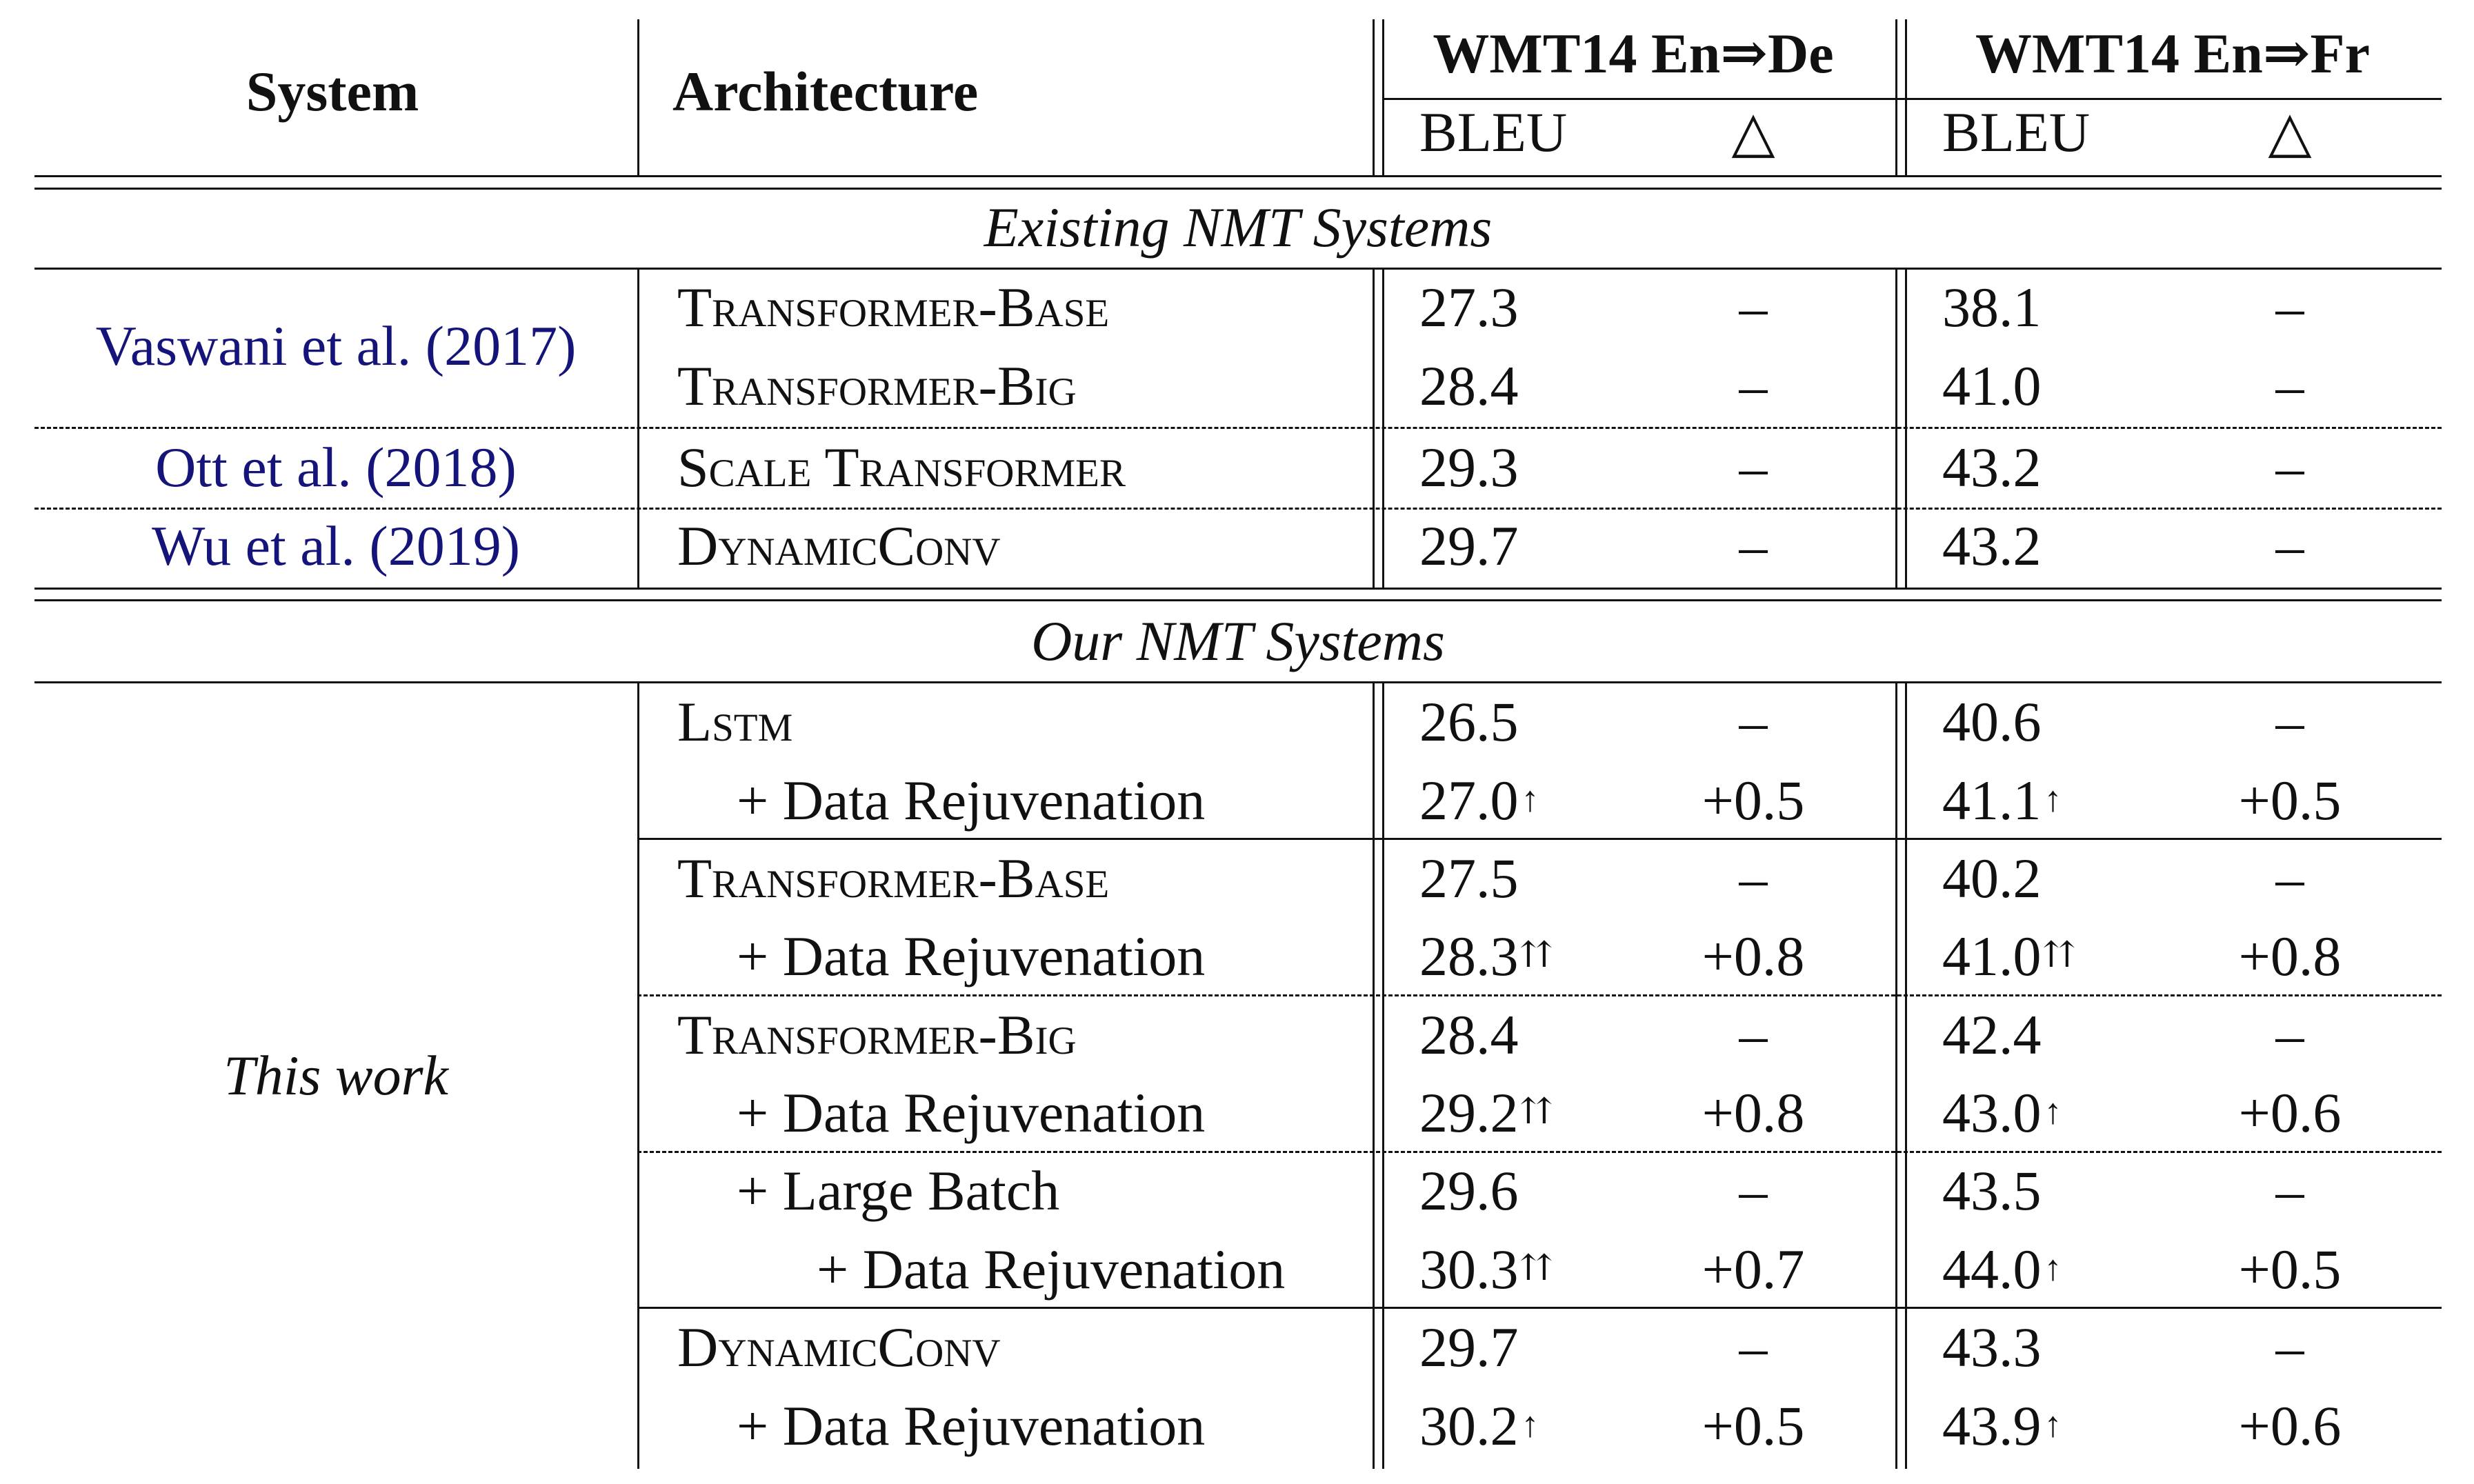  I want to click on citation-link: Vaswani et al. (2017), so click(336, 346).